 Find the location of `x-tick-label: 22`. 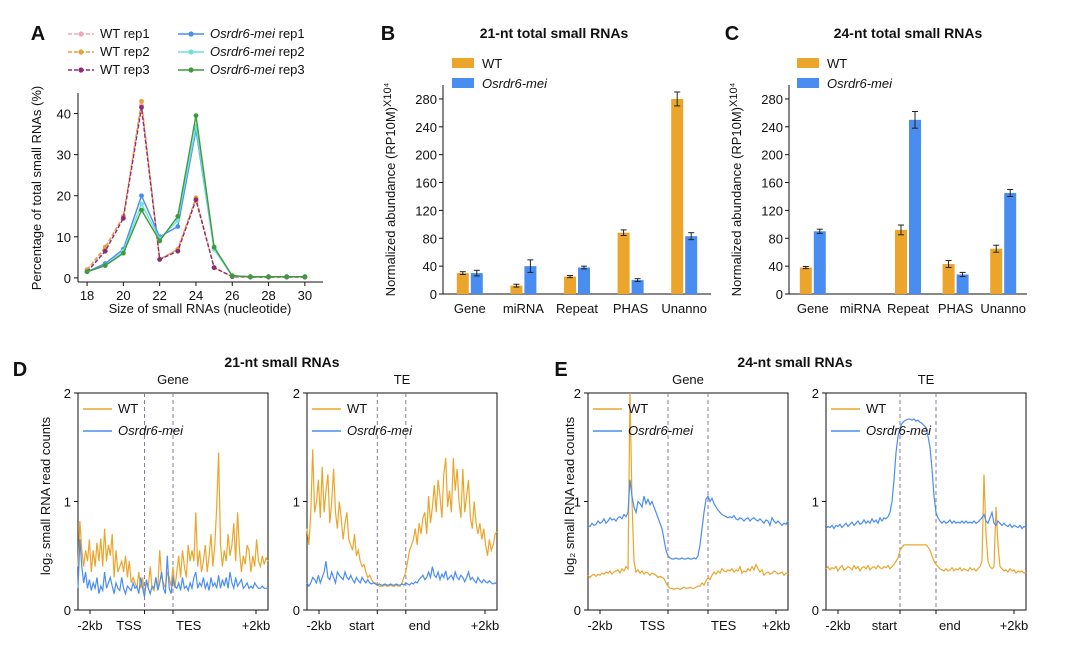

x-tick-label: 22 is located at coordinates (159, 295).